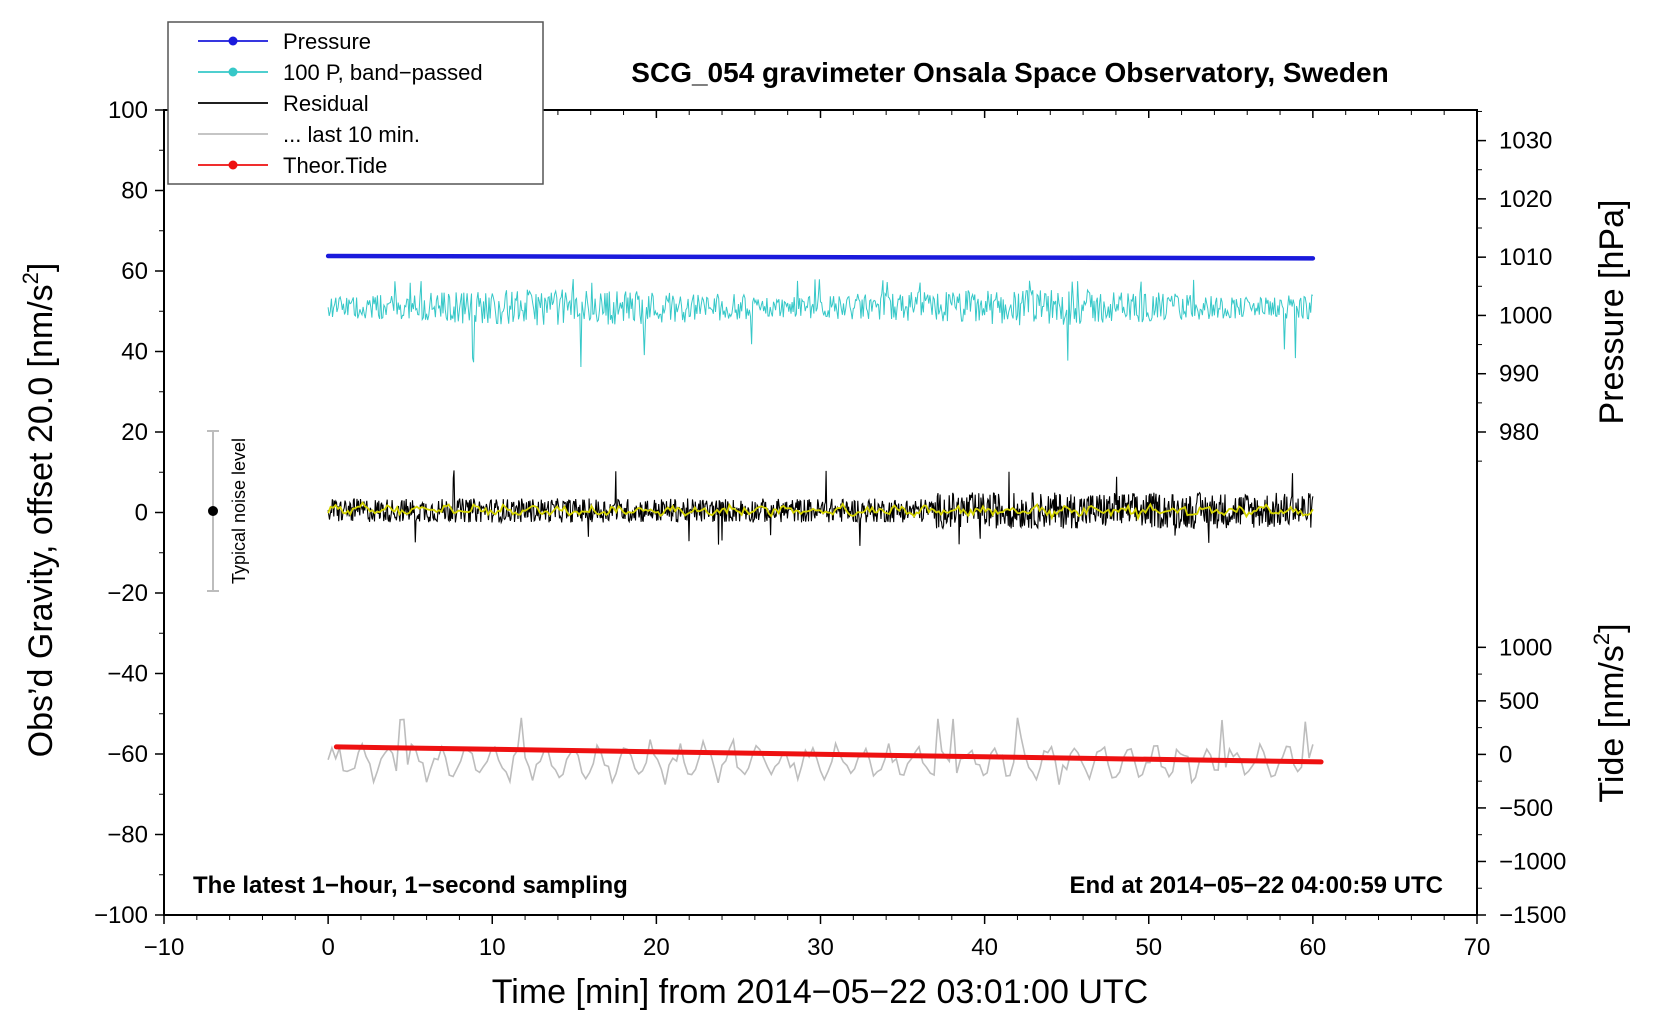 The width and height of the screenshot is (1660, 1020). I want to click on y-axis-title-pressure: Pressure [hPa], so click(1612, 312).